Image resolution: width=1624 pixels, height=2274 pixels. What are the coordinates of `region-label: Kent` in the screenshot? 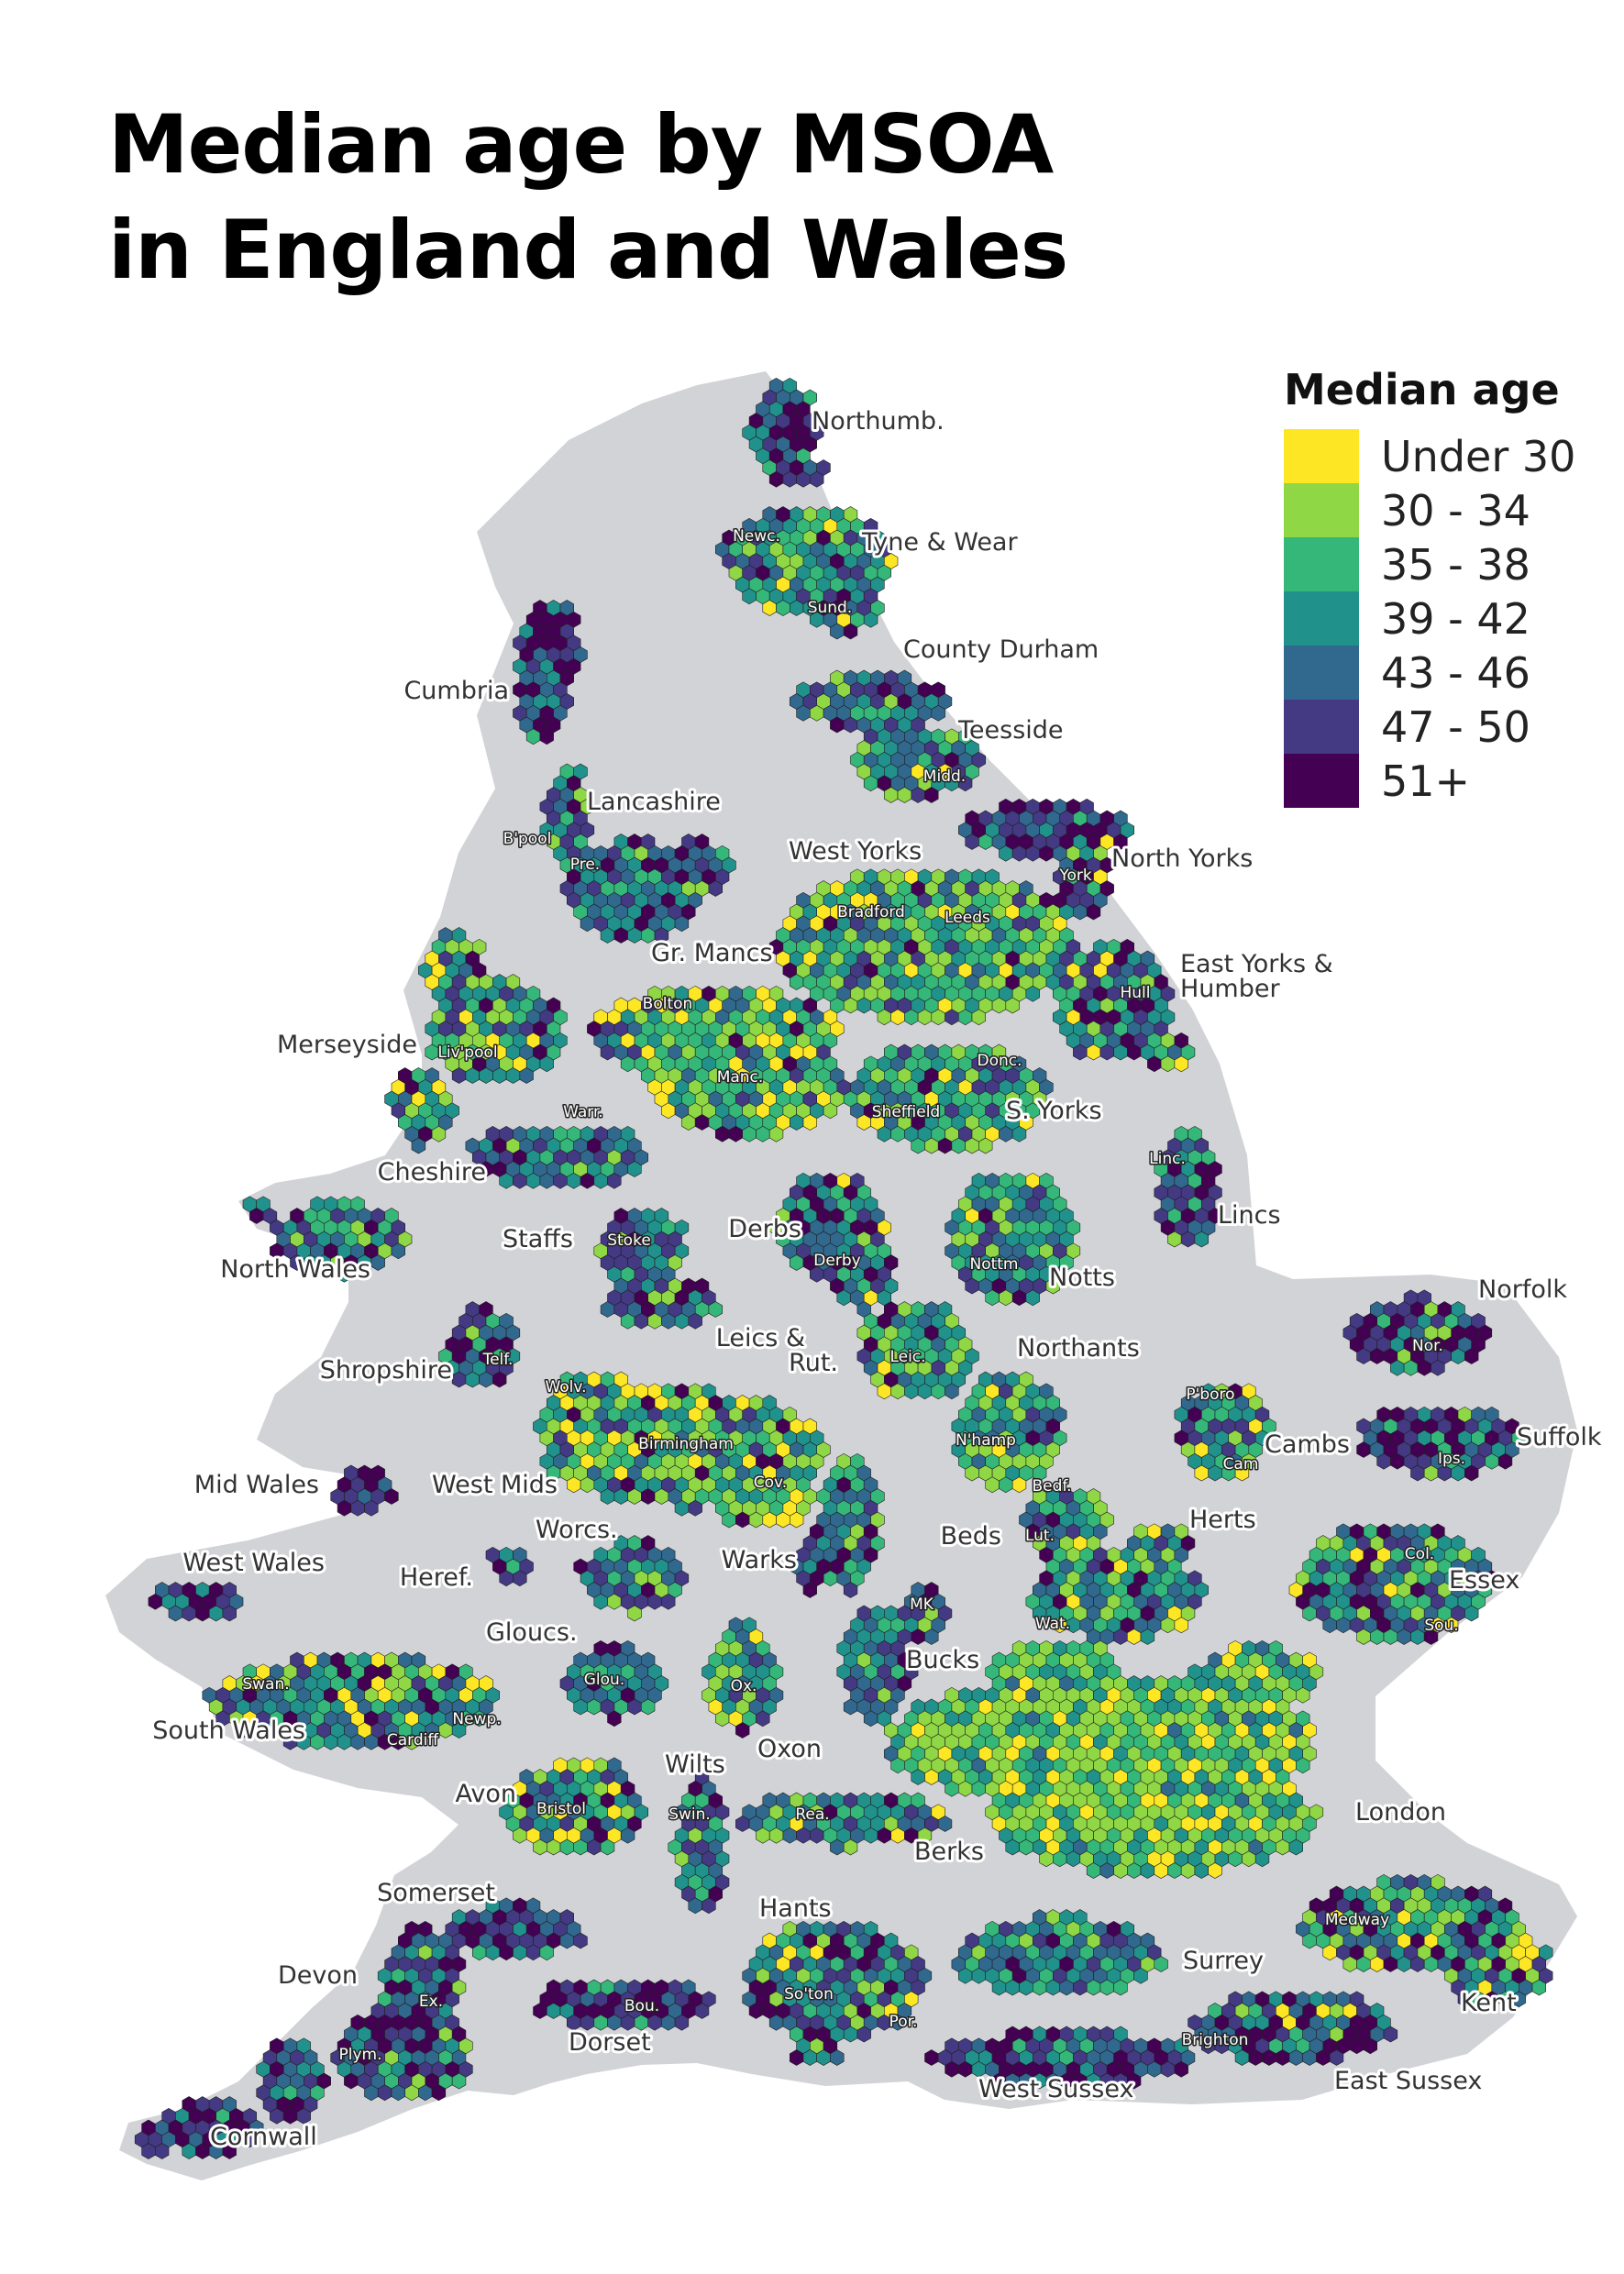 It's located at (1489, 2003).